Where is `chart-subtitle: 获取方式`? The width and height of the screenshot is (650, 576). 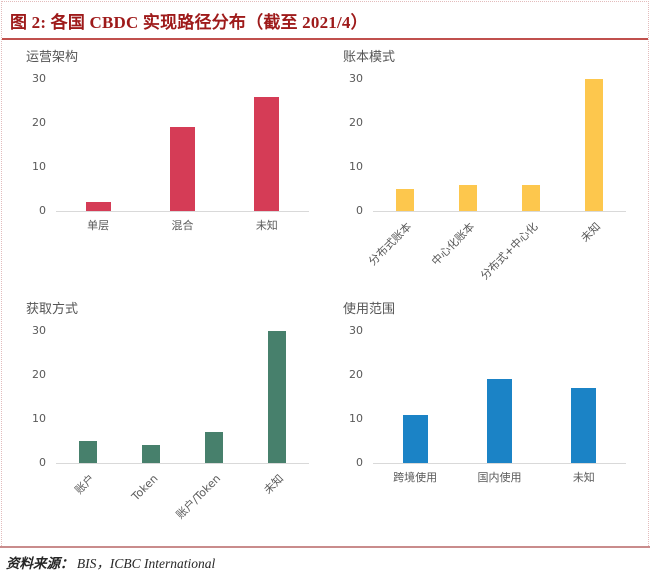 chart-subtitle: 获取方式 is located at coordinates (52, 309).